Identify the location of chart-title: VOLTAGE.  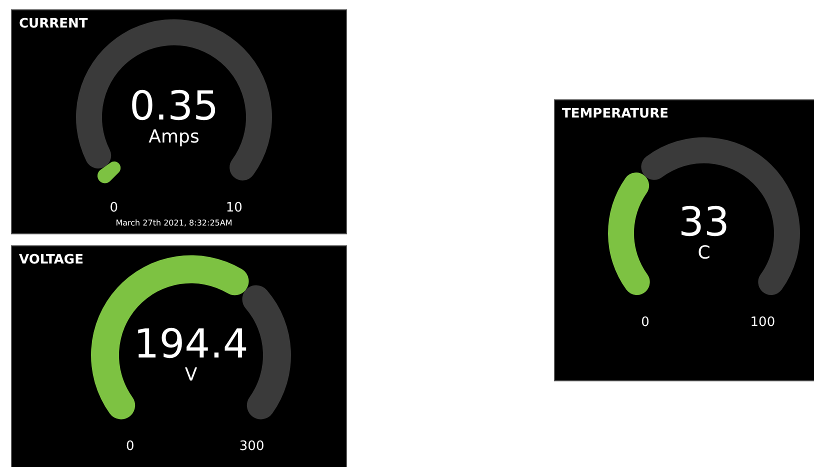
(51, 260).